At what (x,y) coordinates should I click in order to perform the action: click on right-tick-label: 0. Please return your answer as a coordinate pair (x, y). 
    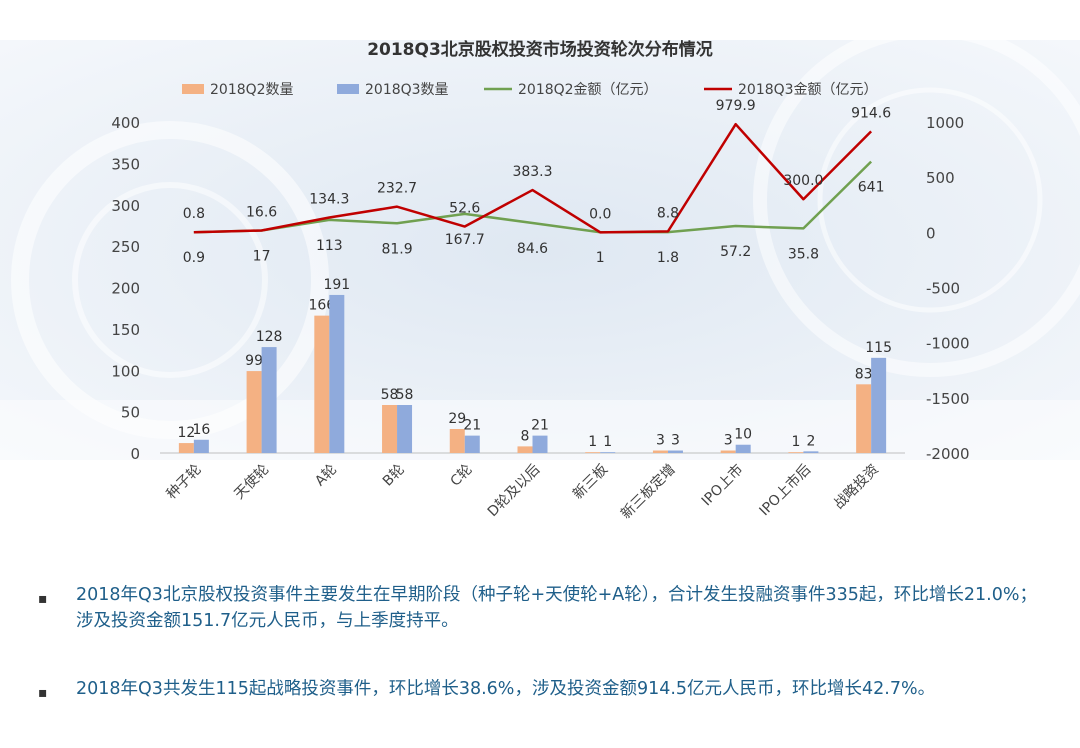
    Looking at the image, I should click on (931, 233).